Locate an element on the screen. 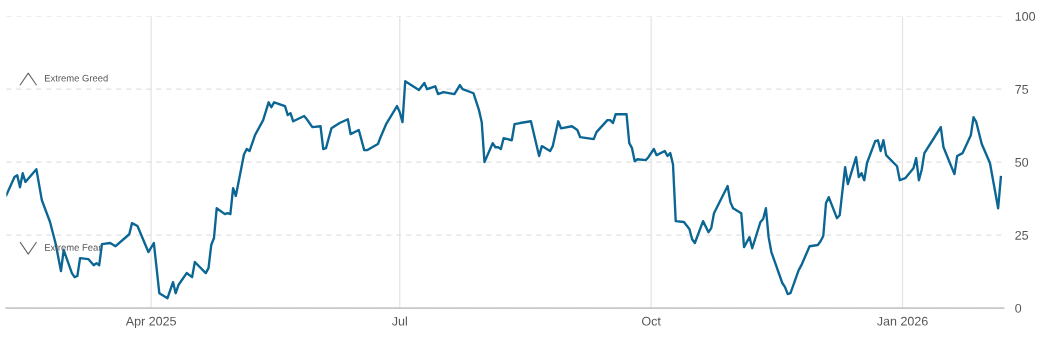 This screenshot has width=1052, height=345. x-tick-label: Jul is located at coordinates (399, 321).